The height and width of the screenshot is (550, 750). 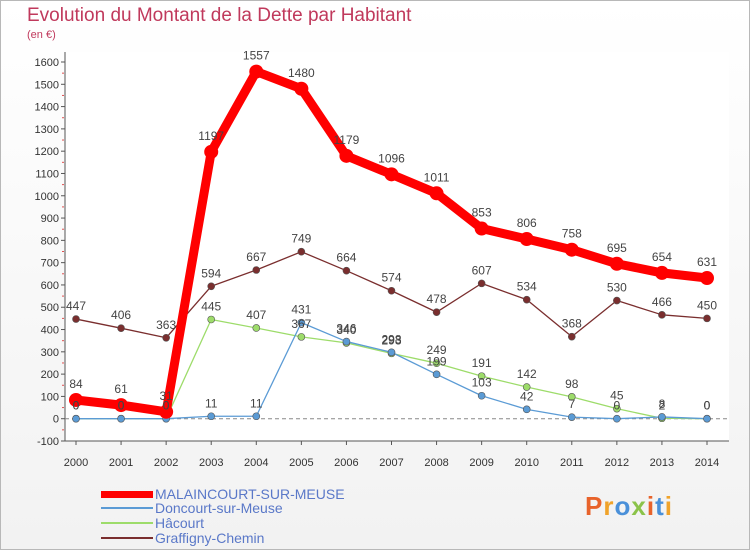 I want to click on data-label: 8, so click(x=662, y=404).